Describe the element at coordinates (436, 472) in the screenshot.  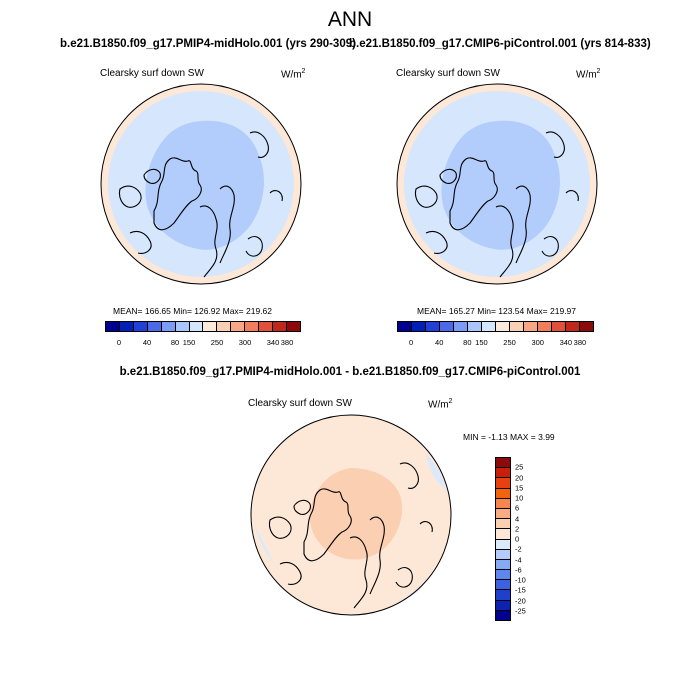
I see `diff-map-negative-ne` at that location.